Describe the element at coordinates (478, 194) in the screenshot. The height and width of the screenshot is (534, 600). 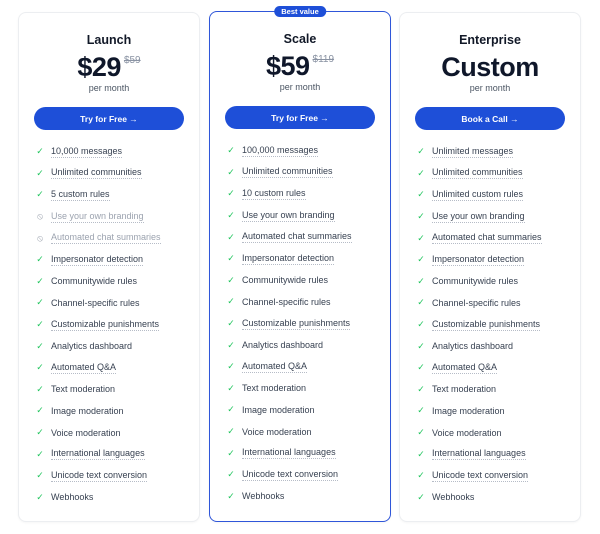
I see `feature-label: Unlimited custom rules` at that location.